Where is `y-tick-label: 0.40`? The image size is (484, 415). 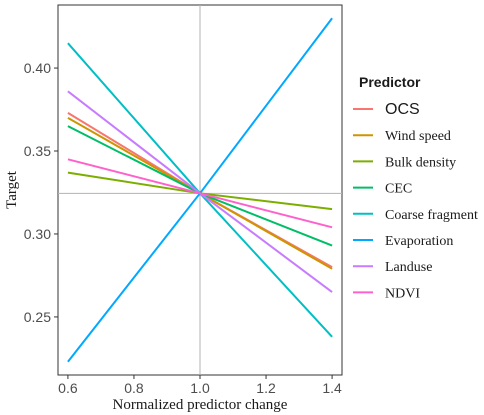 y-tick-label: 0.40 is located at coordinates (37, 68).